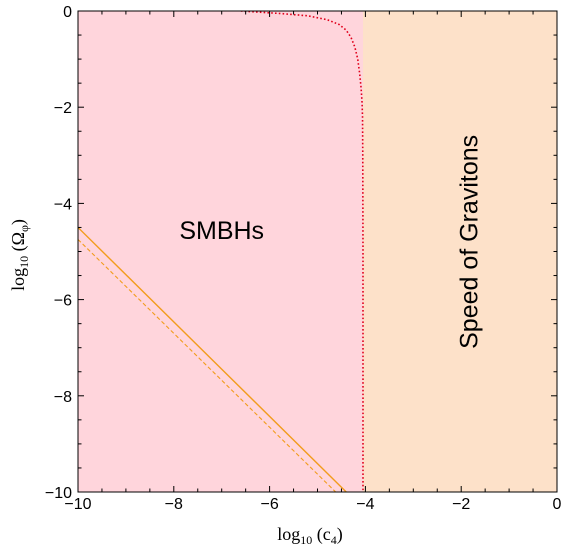 The image size is (563, 551). Describe the element at coordinates (269, 504) in the screenshot. I see `x-tick-label: −6` at that location.